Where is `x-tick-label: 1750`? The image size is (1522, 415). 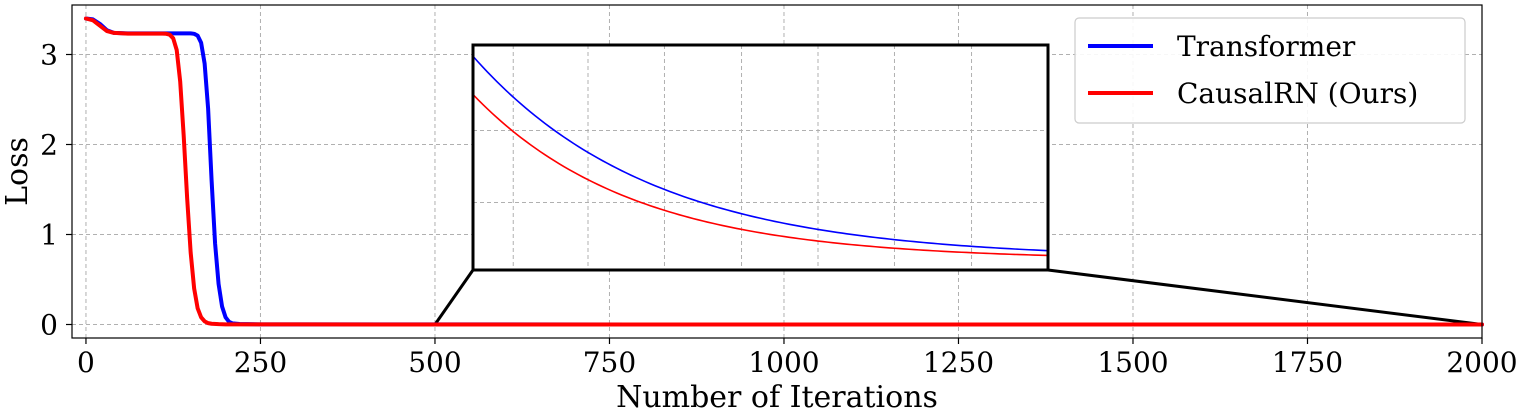
x-tick-label: 1750 is located at coordinates (1307, 362).